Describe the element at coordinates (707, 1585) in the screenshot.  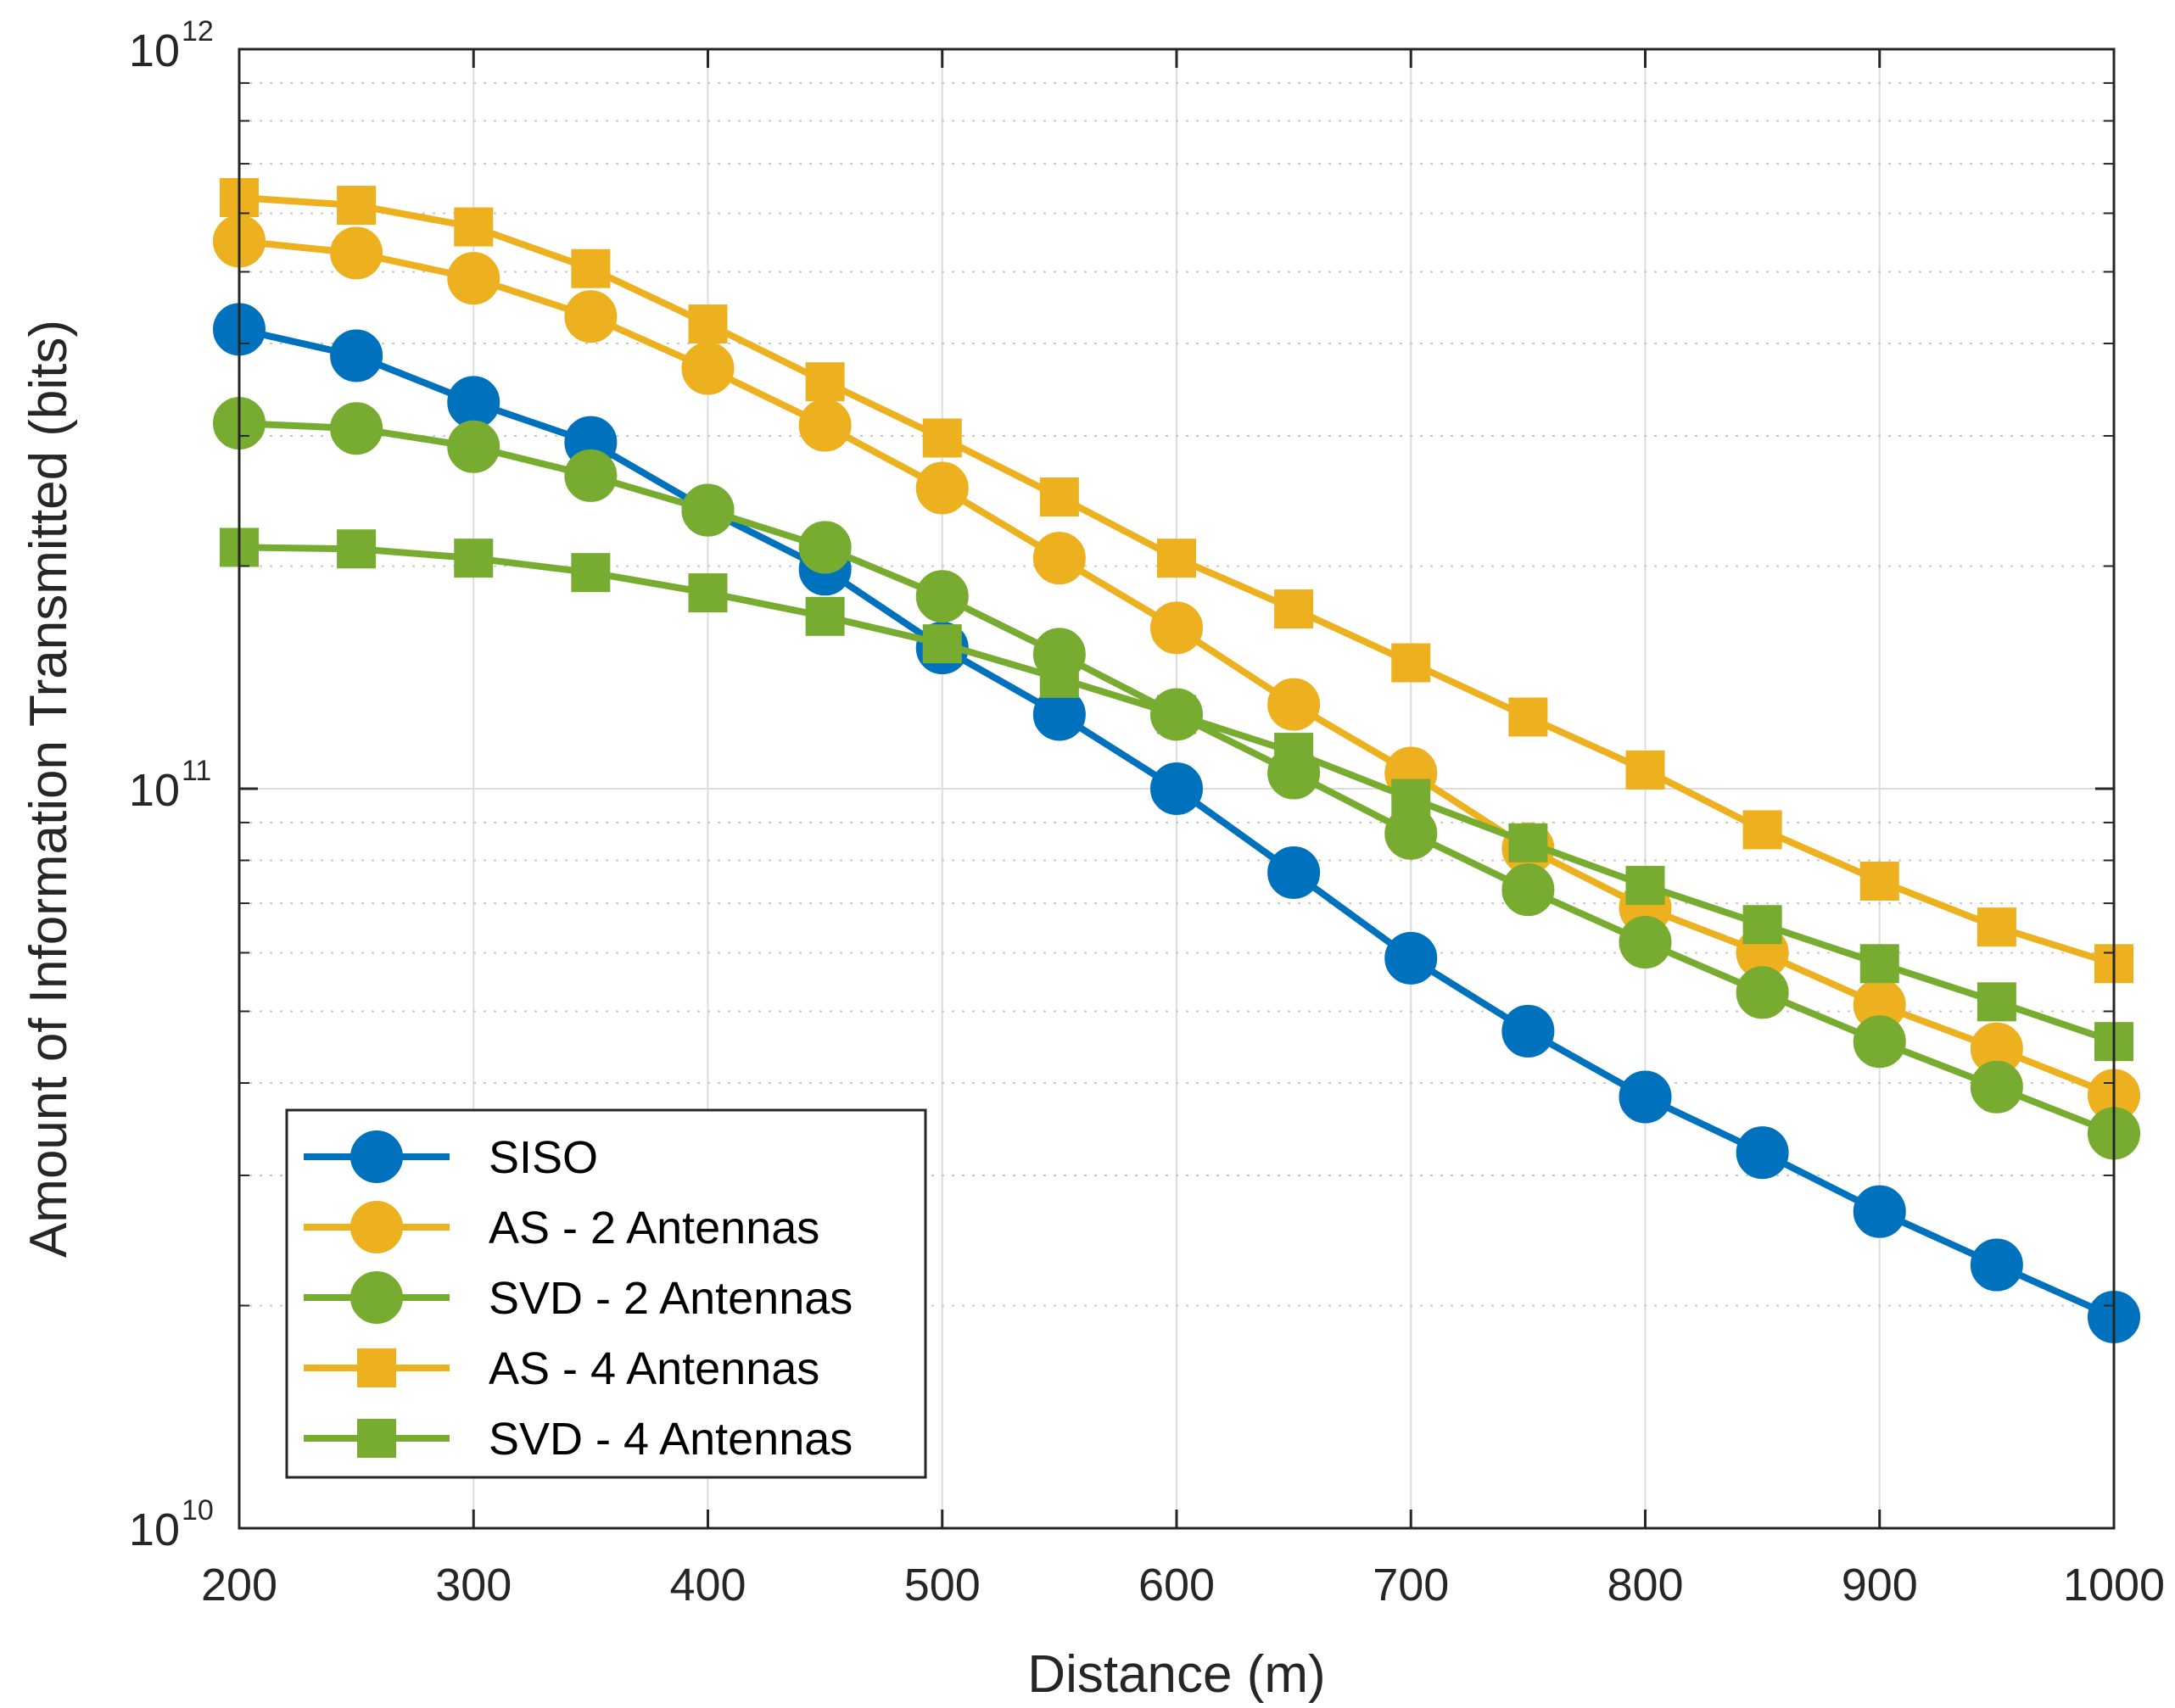
I see `x-tick-label: 400` at that location.